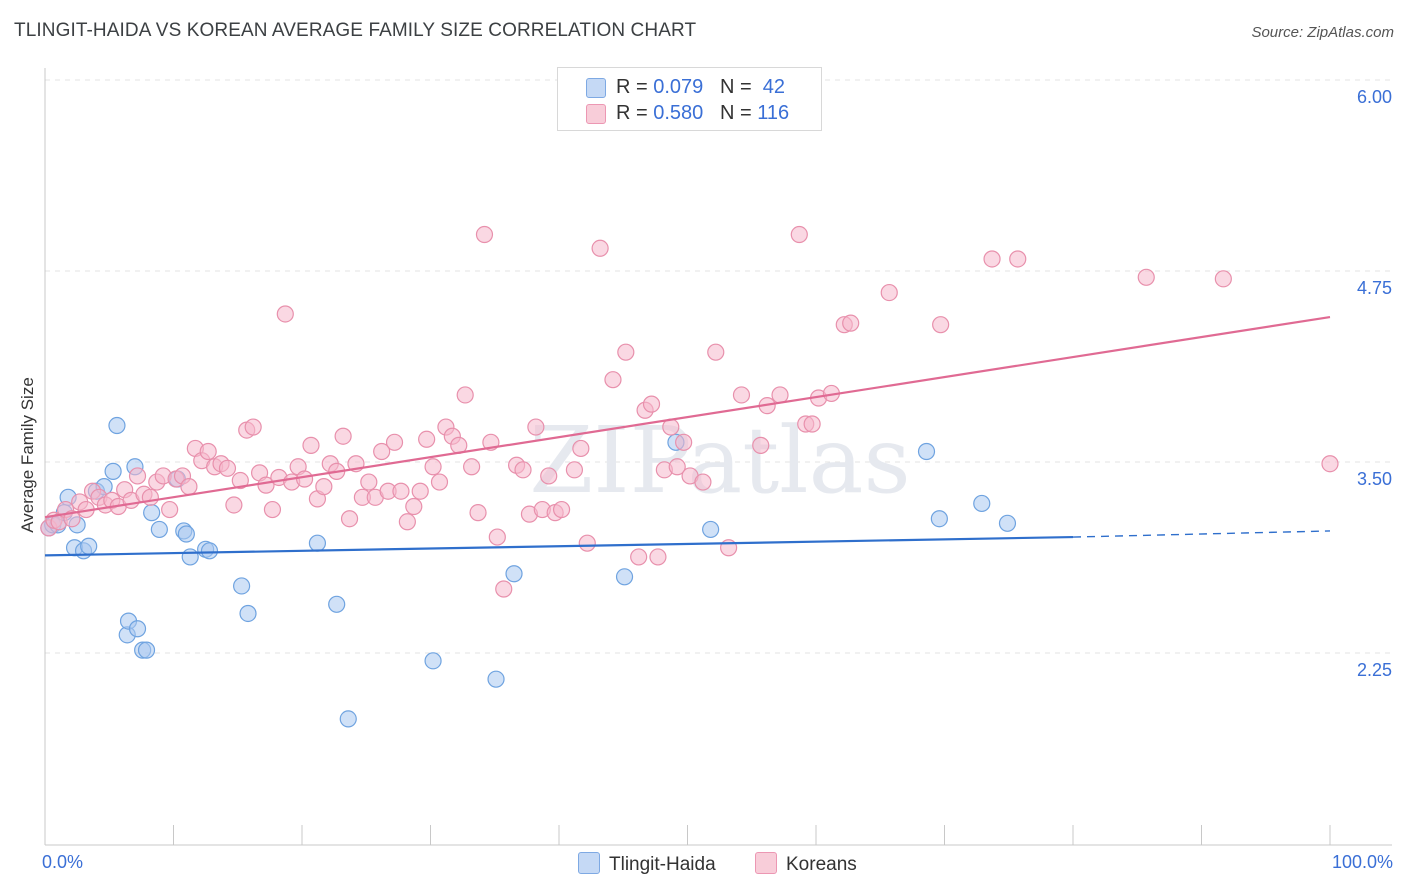 This screenshot has height=892, width=1406. What do you see at coordinates (559, 546) in the screenshot?
I see `trend-line` at bounding box center [559, 546].